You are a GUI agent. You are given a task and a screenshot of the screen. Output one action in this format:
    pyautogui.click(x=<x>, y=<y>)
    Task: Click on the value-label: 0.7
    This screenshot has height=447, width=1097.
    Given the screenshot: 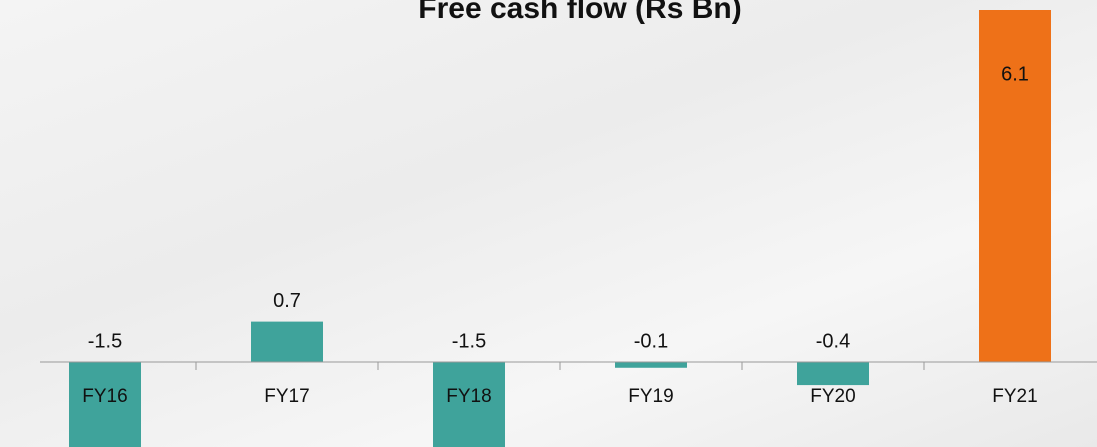 What is the action you would take?
    pyautogui.click(x=287, y=301)
    